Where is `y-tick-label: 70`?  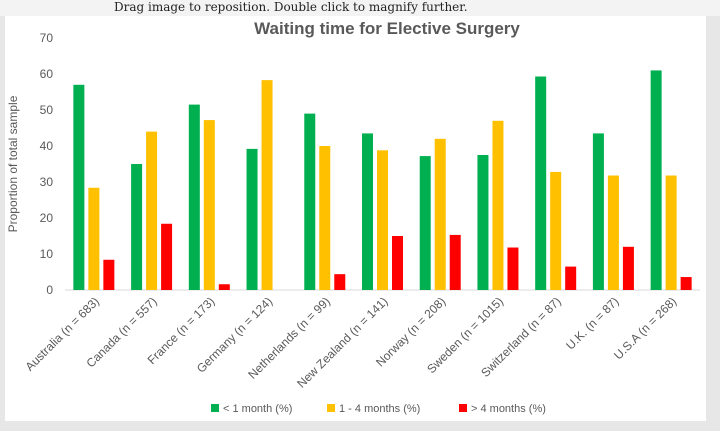
y-tick-label: 70 is located at coordinates (47, 38).